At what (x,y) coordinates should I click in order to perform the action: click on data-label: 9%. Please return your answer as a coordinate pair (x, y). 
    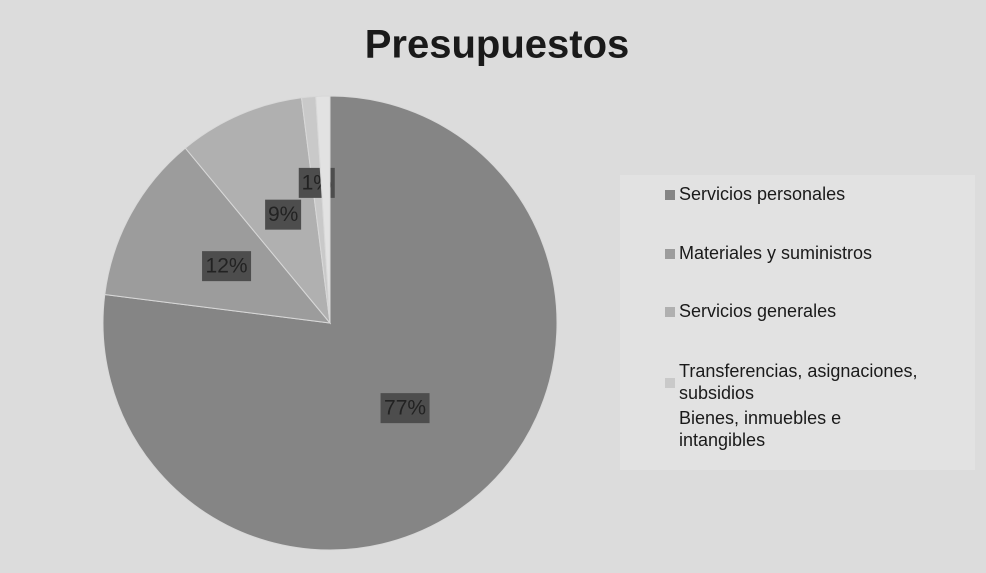
    Looking at the image, I should click on (283, 214).